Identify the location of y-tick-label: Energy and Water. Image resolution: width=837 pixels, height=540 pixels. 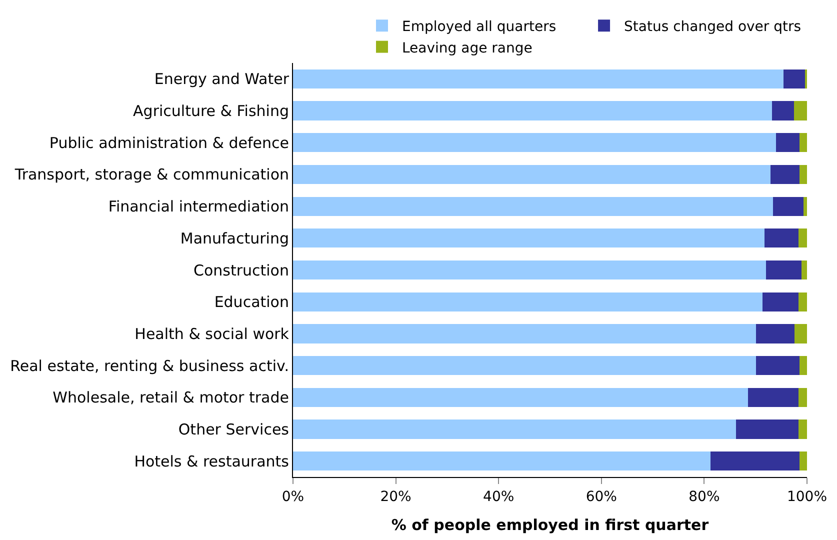
(222, 79).